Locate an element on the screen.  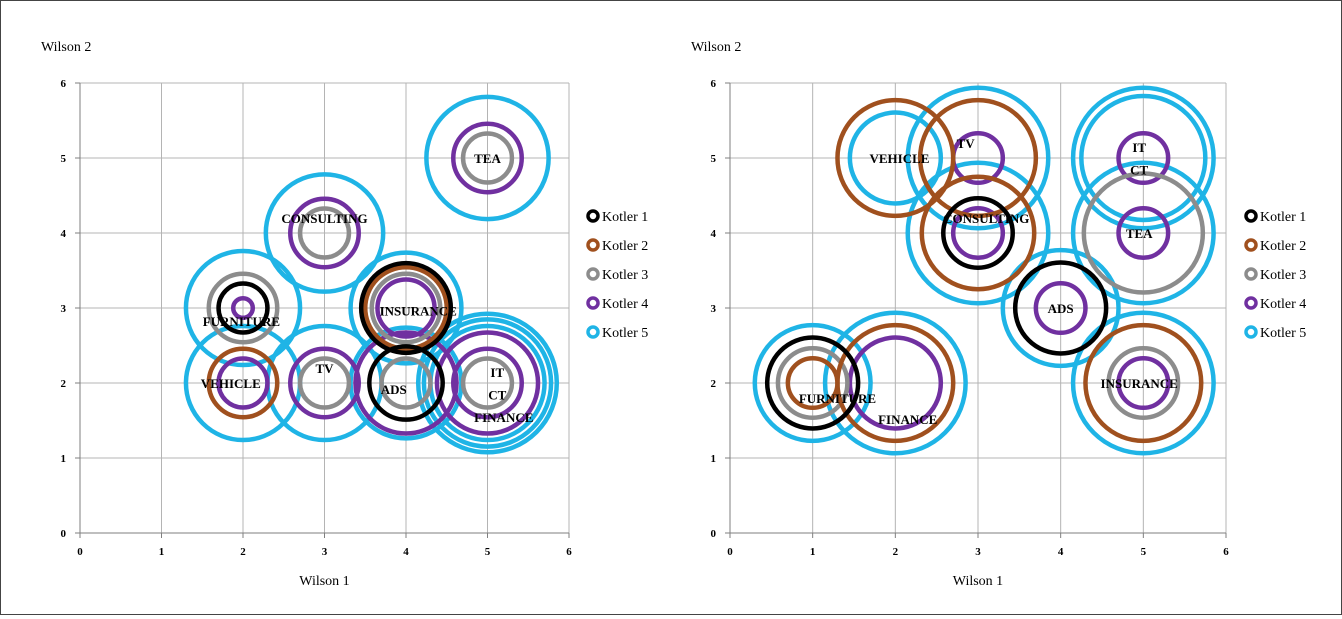
x-tick-label: 0 is located at coordinates (730, 552).